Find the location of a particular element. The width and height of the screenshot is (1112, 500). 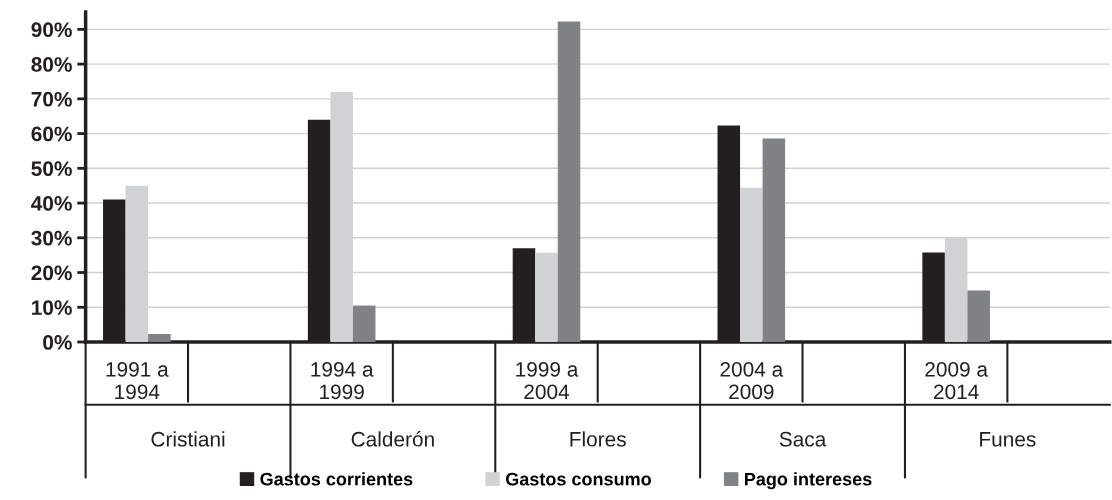

y-tick-label: 20% is located at coordinates (51, 273).